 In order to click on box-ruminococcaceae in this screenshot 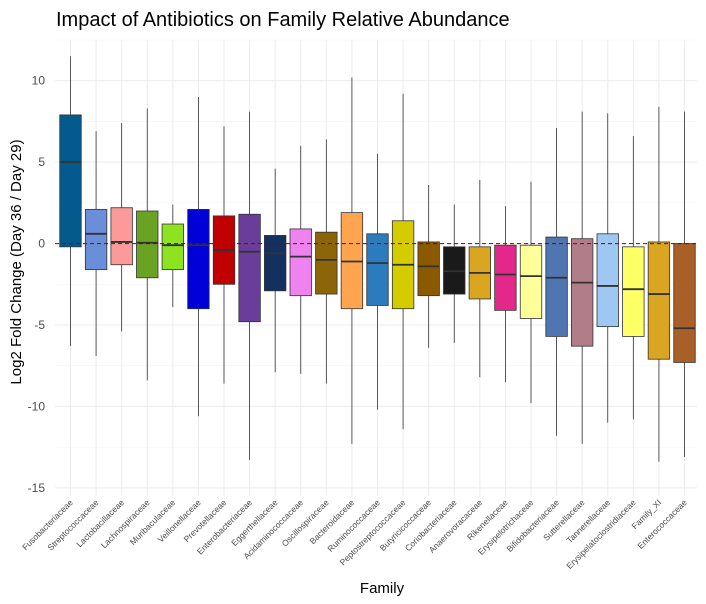, I will do `click(377, 282)`.